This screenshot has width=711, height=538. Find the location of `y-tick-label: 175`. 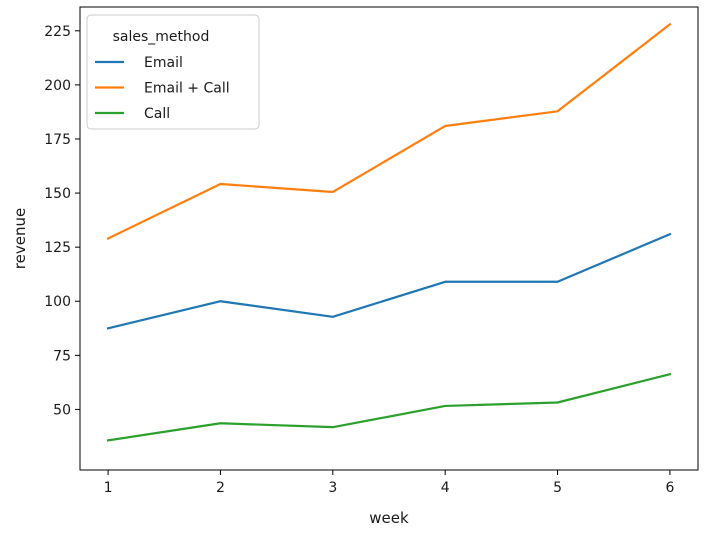

y-tick-label: 175 is located at coordinates (57, 140).